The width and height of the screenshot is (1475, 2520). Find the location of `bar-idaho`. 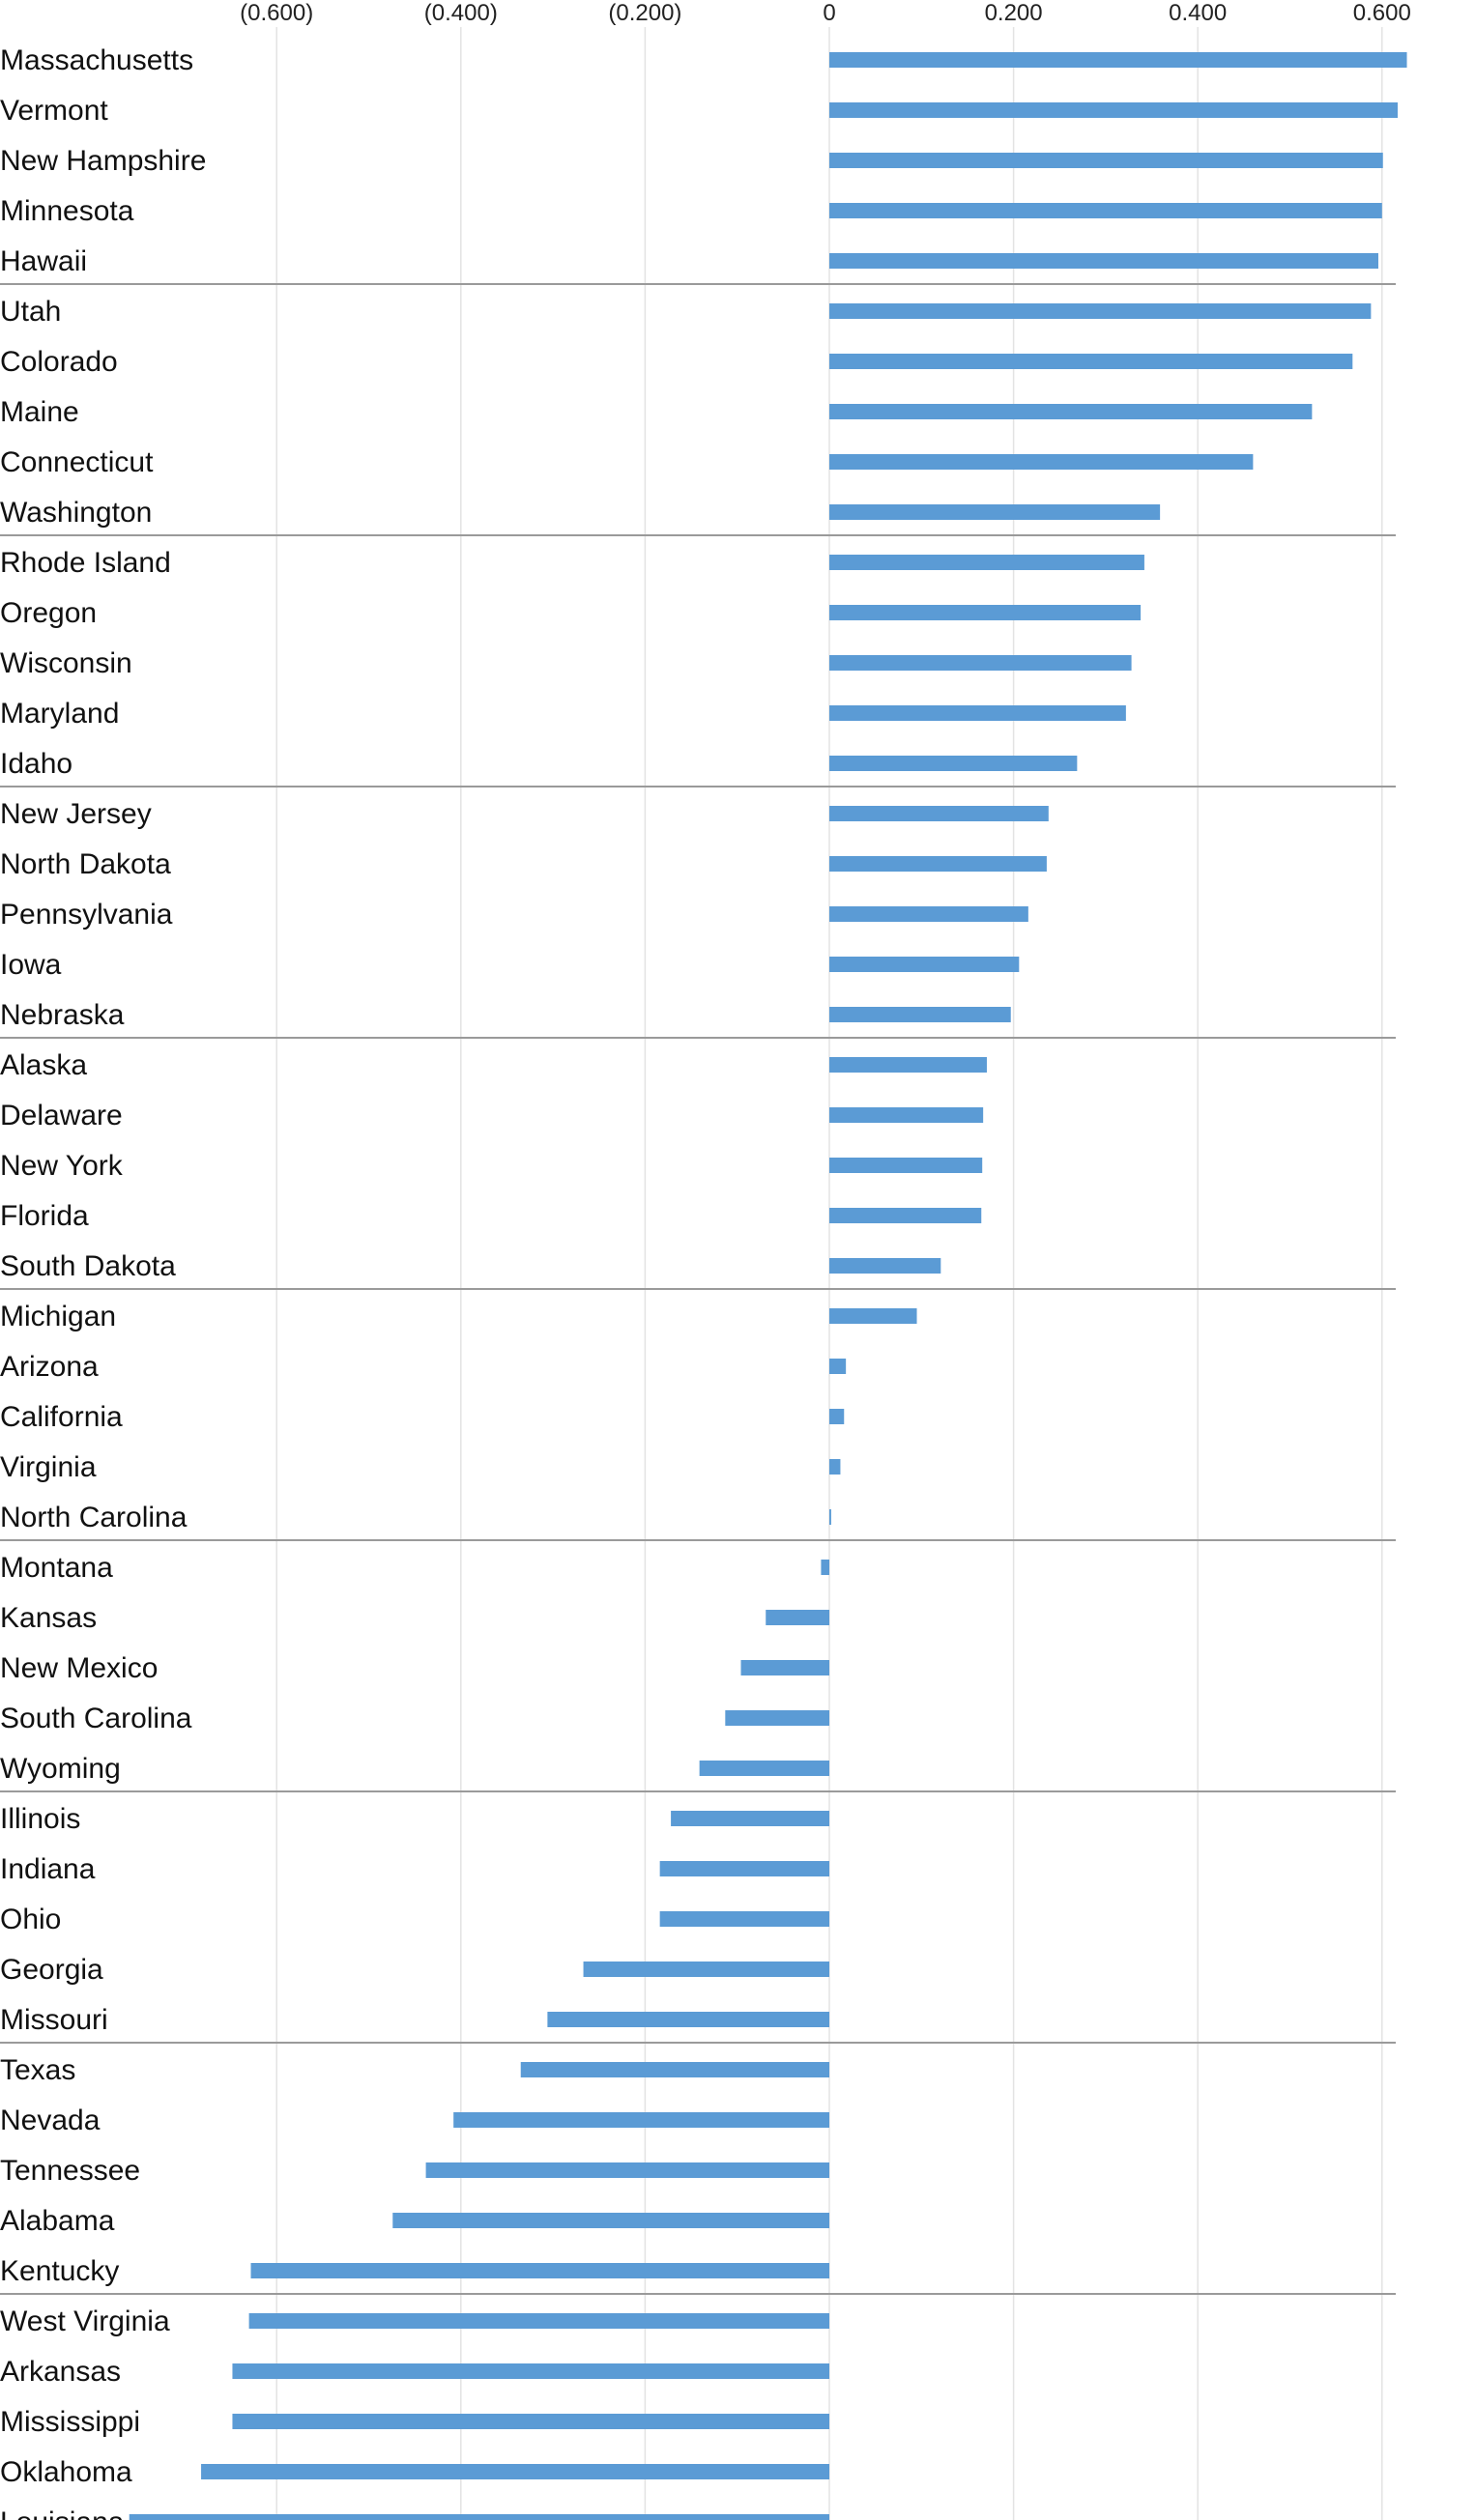

bar-idaho is located at coordinates (953, 763).